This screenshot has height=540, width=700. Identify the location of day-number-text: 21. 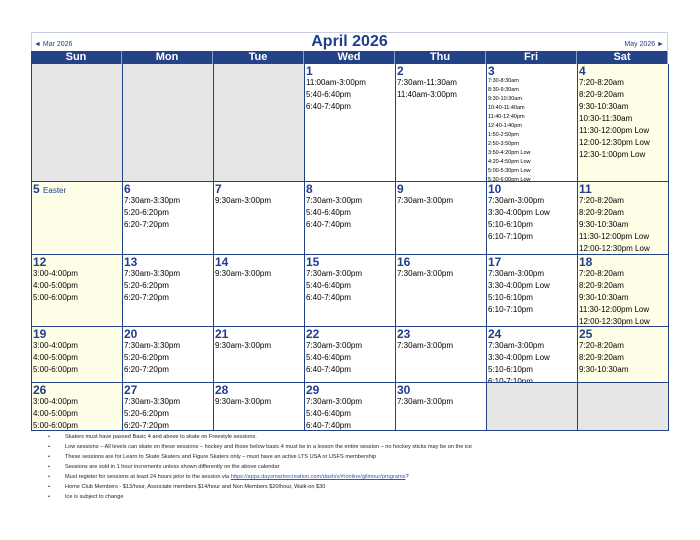
(222, 334).